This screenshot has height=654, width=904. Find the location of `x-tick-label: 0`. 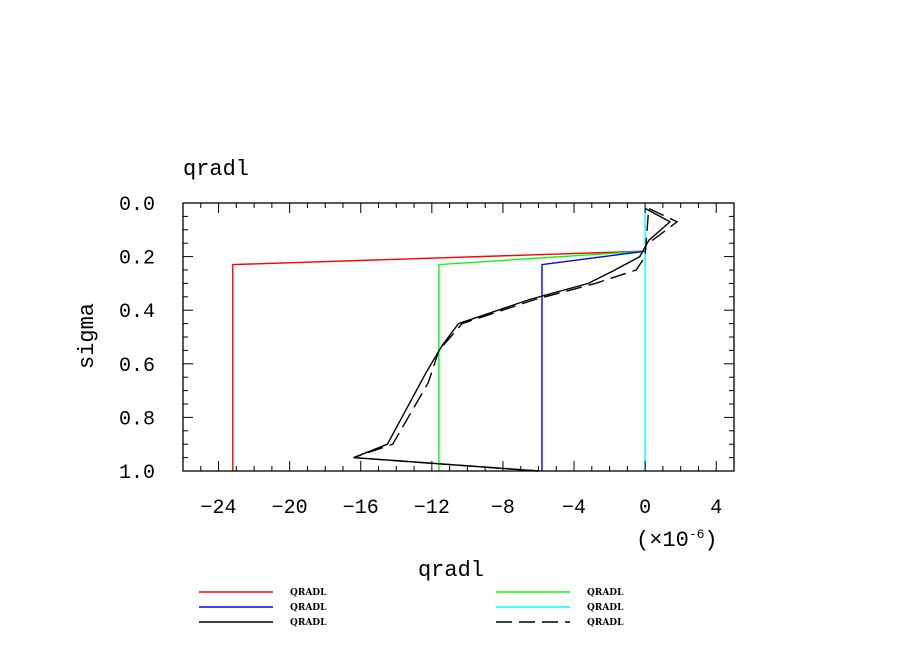

x-tick-label: 0 is located at coordinates (645, 508).